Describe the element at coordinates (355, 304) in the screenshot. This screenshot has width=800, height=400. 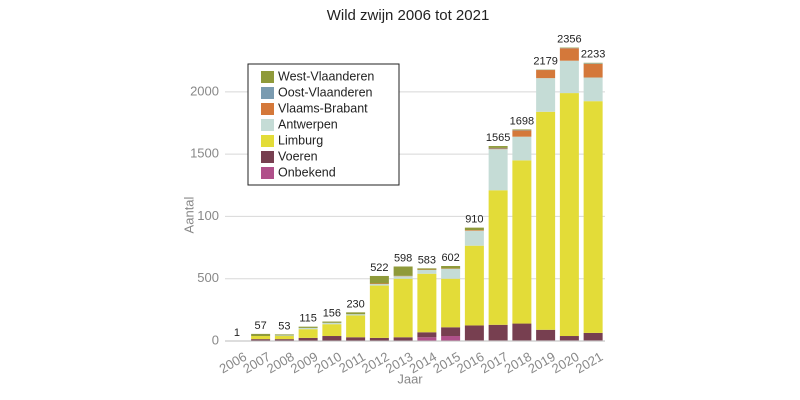
I see `total-label: 230` at that location.